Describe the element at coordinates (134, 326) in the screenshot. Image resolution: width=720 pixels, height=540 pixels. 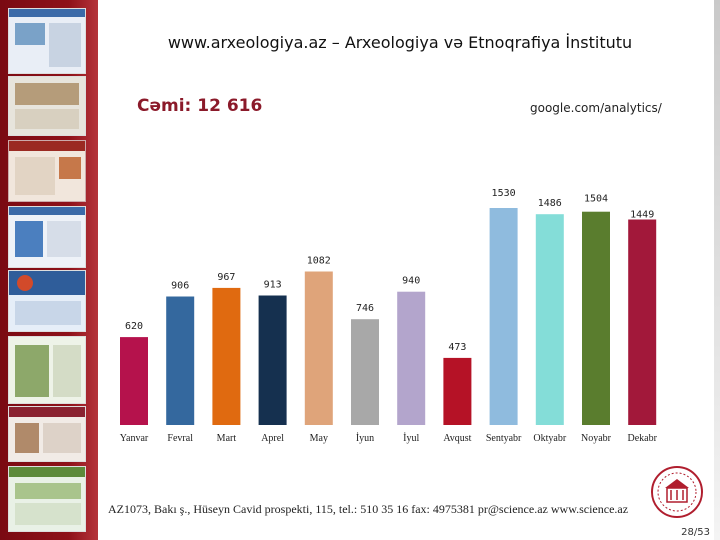
I see `value-label: 620` at that location.